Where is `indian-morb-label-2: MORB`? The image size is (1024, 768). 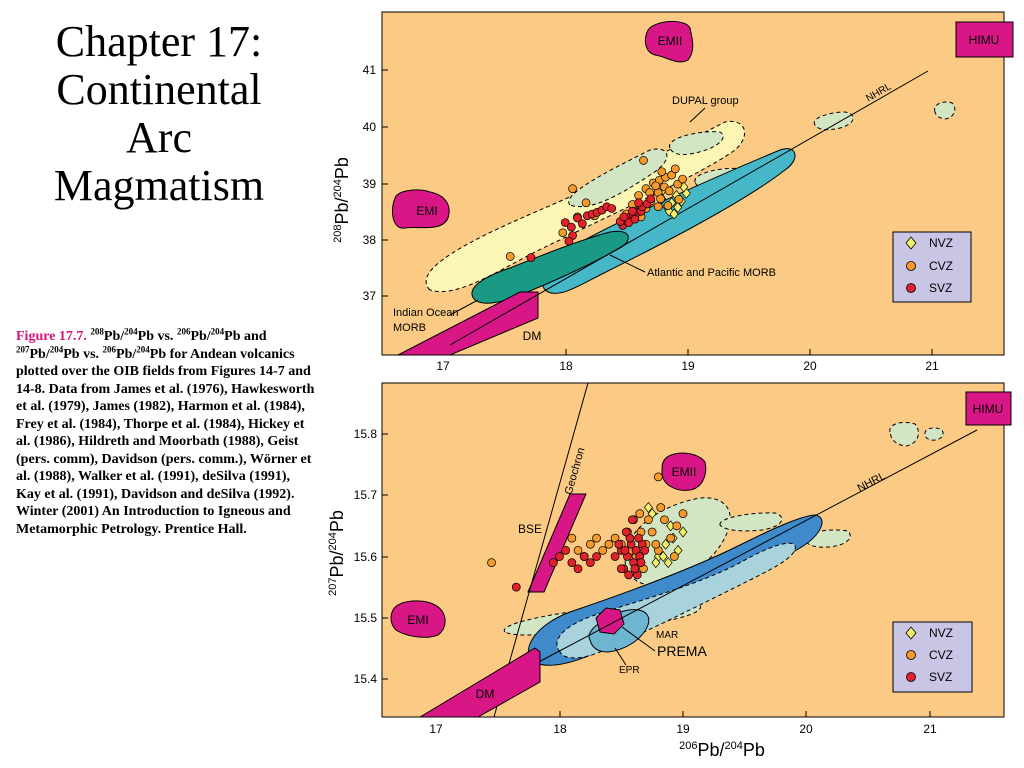
indian-morb-label-2: MORB is located at coordinates (409, 328).